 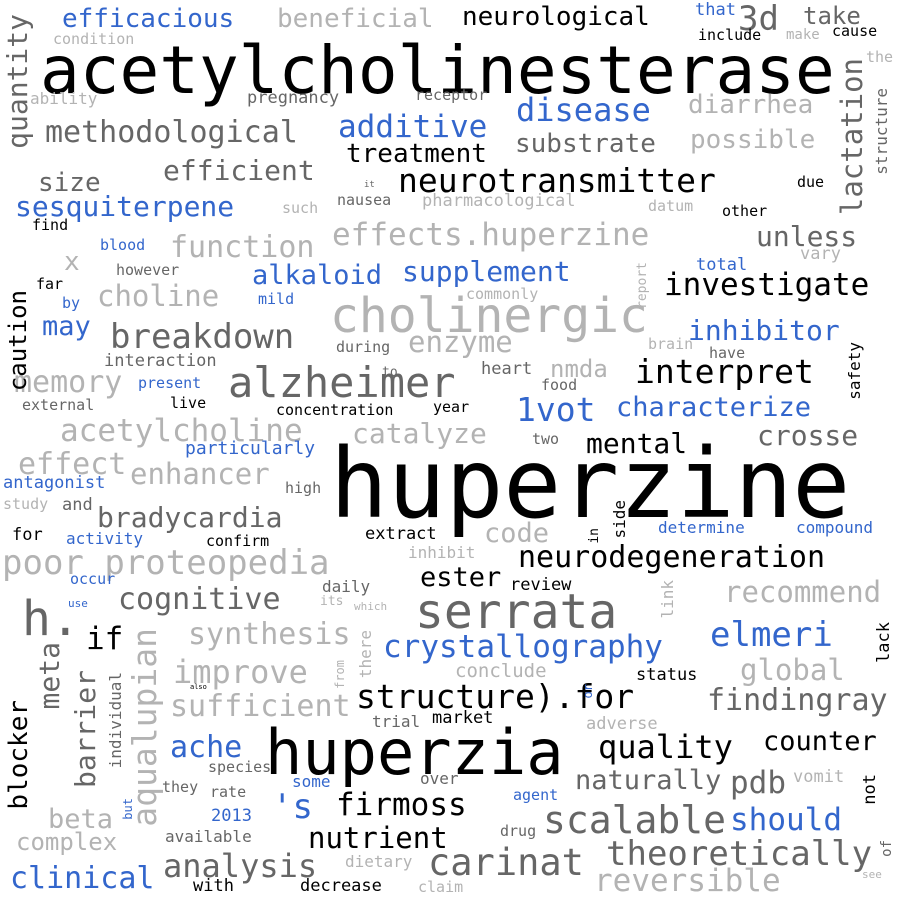 What do you see at coordinates (517, 533) in the screenshot?
I see `cloud-word: code` at bounding box center [517, 533].